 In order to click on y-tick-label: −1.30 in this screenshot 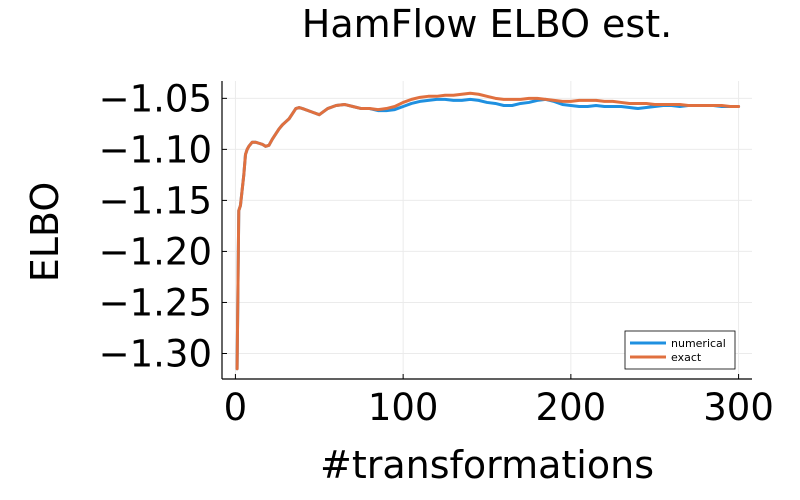, I will do `click(155, 353)`.